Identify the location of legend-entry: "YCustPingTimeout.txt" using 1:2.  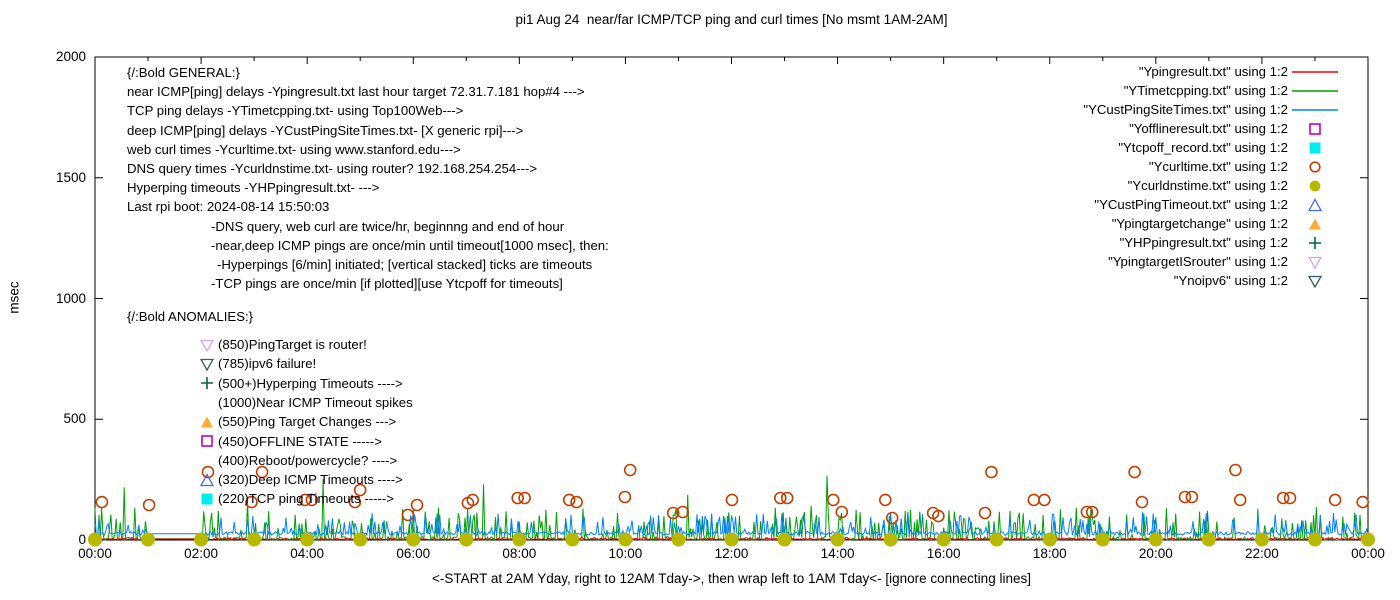
(1212, 204).